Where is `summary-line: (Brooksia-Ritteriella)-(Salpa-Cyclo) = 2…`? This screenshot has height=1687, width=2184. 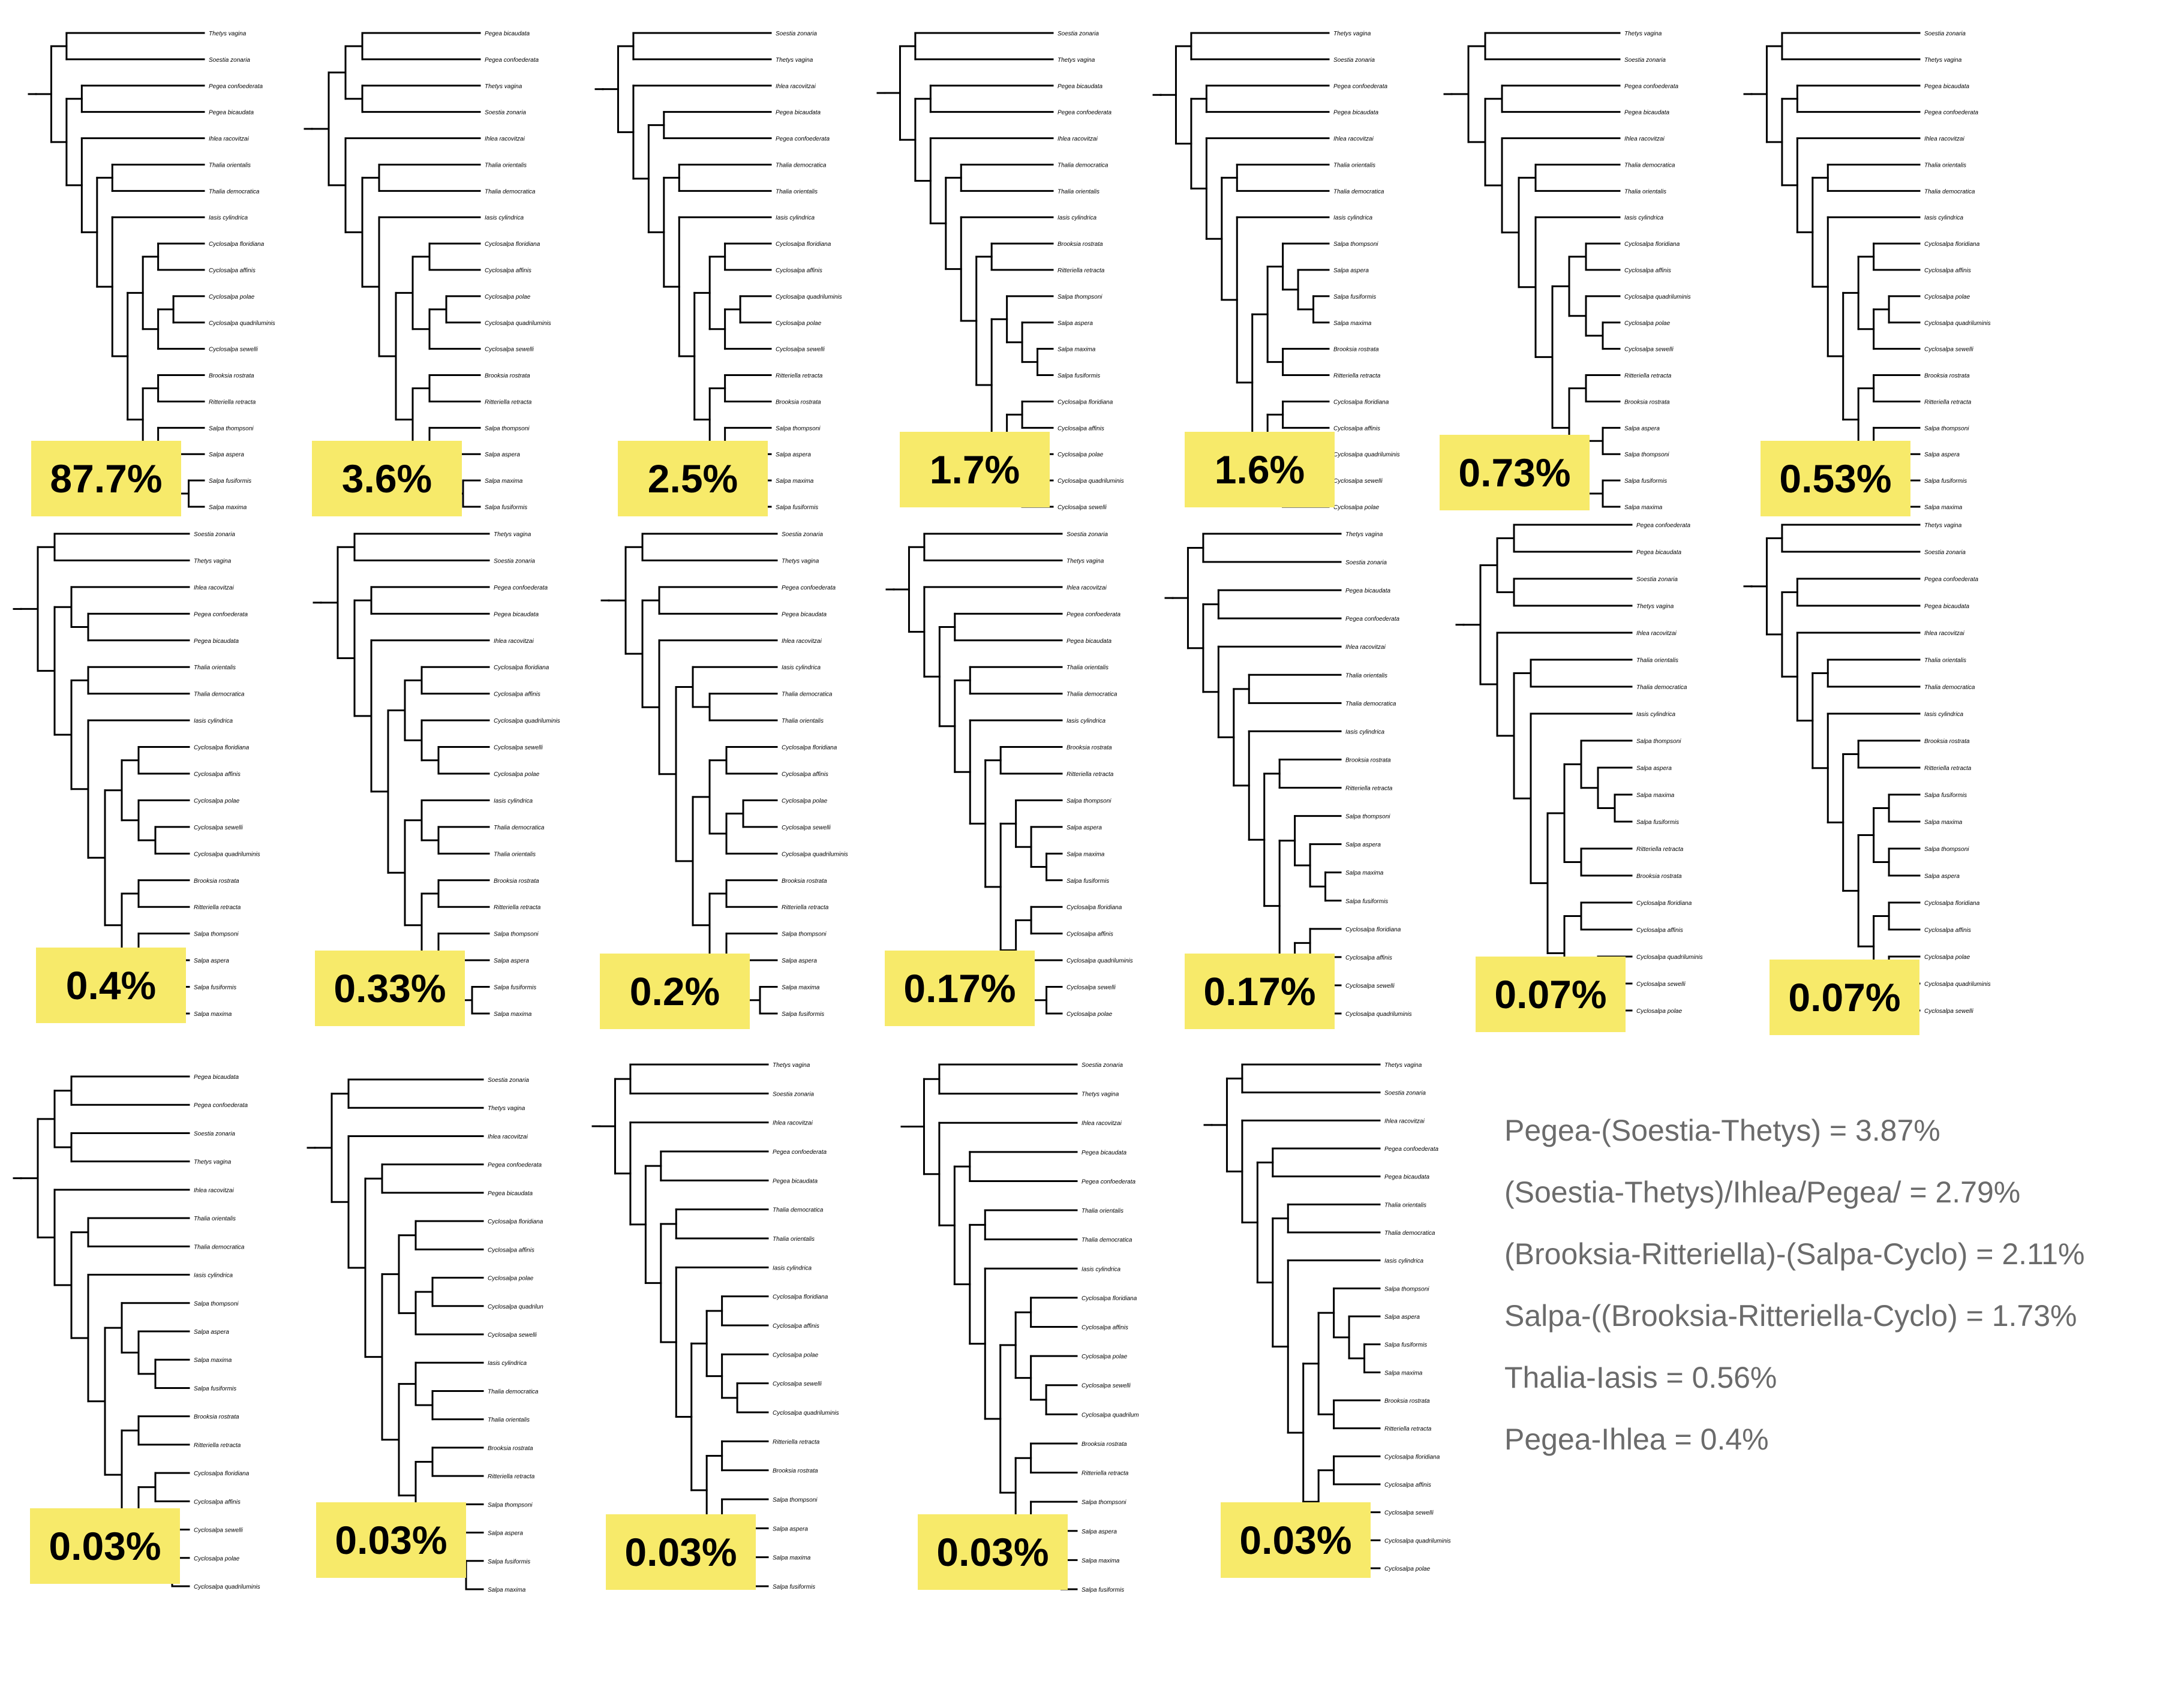 summary-line: (Brooksia-Ritteriella)-(Salpa-Cyclo) = 2… is located at coordinates (1794, 1254).